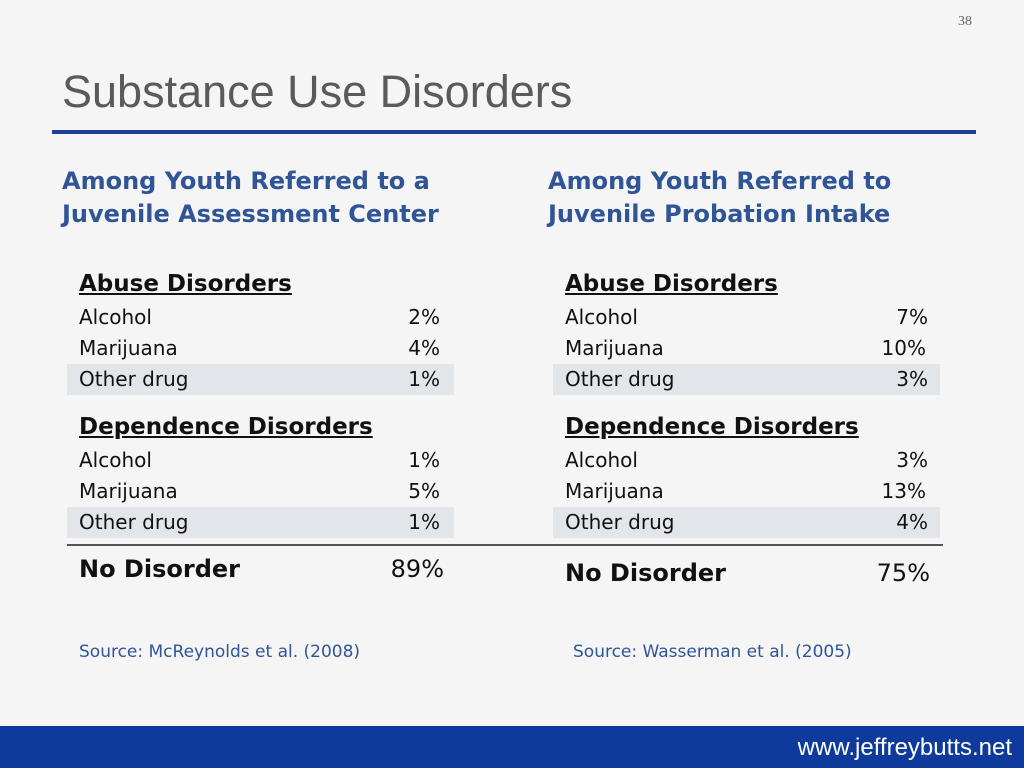 The image size is (1024, 768). What do you see at coordinates (746, 460) in the screenshot?
I see `table-row: Alcohol 3%` at bounding box center [746, 460].